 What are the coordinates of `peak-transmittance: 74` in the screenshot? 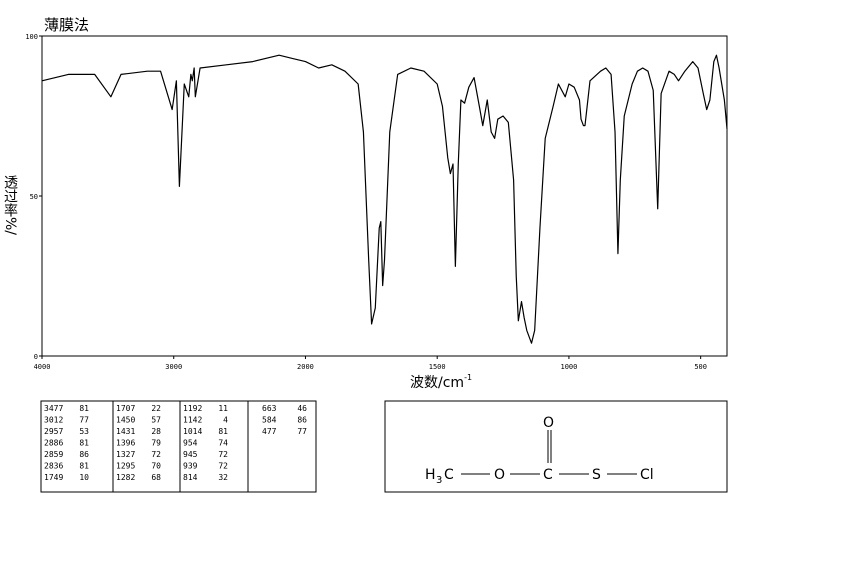 It's located at (223, 443).